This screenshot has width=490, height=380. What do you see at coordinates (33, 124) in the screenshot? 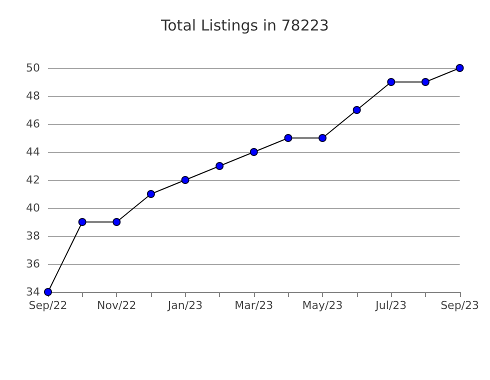
I see `y-tick-label: 46` at bounding box center [33, 124].